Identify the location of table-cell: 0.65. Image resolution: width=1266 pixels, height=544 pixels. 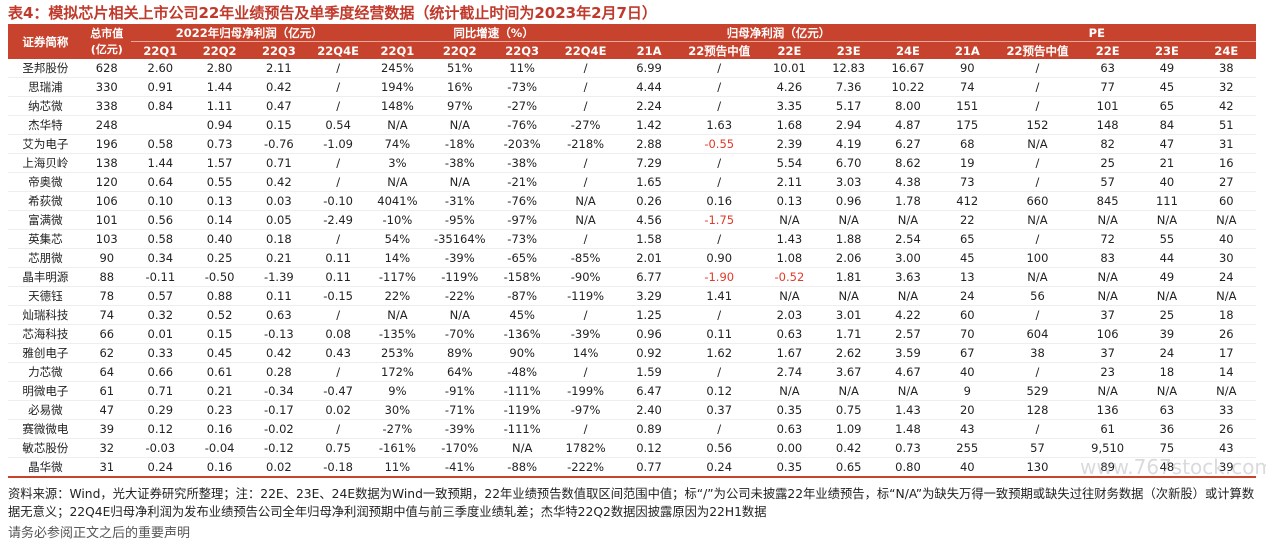
(849, 467).